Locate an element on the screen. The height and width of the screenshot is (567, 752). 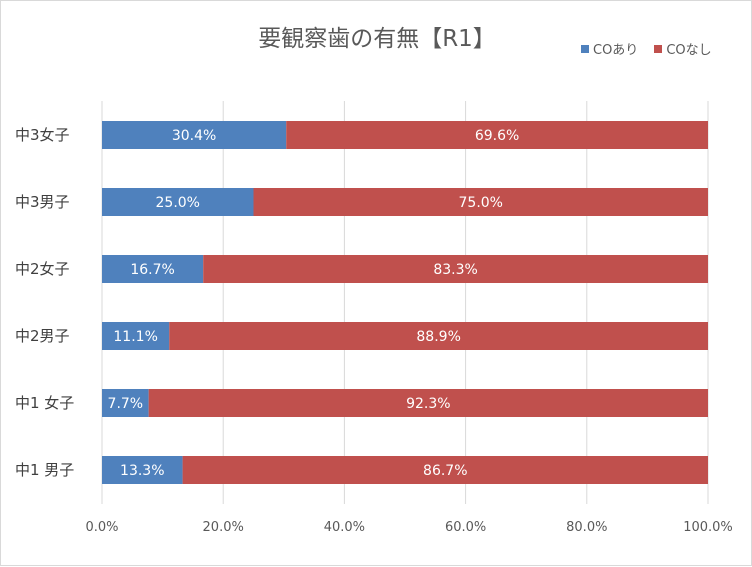
data-label: 16.7% is located at coordinates (152, 270).